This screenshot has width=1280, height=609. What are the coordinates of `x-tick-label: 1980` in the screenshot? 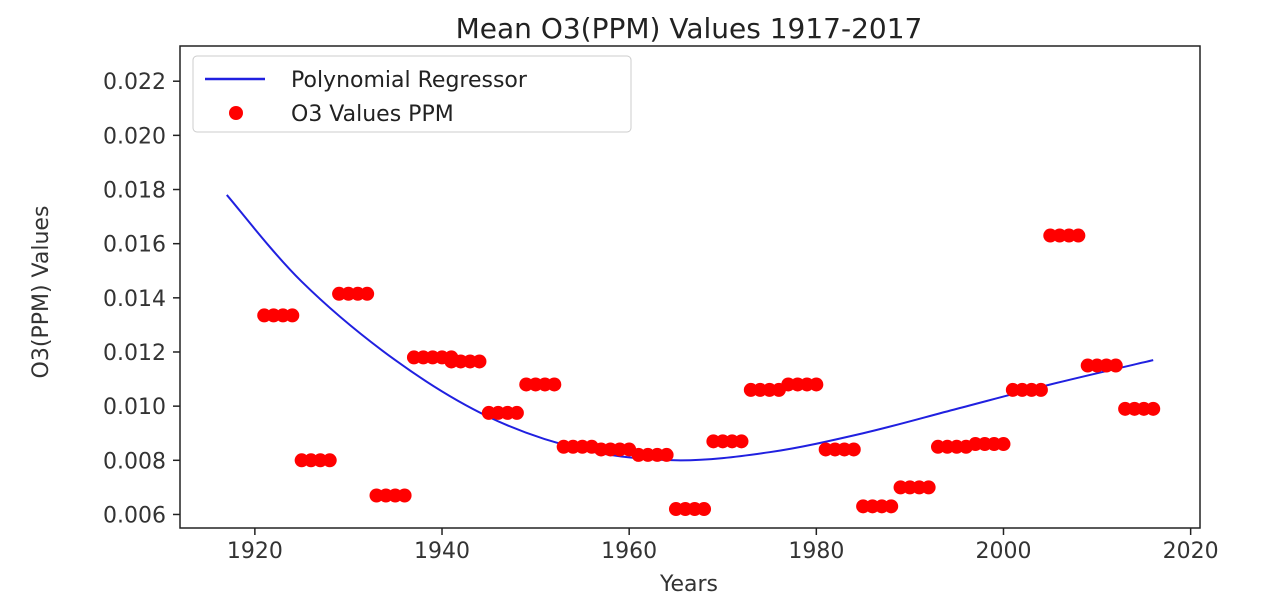 It's located at (816, 551).